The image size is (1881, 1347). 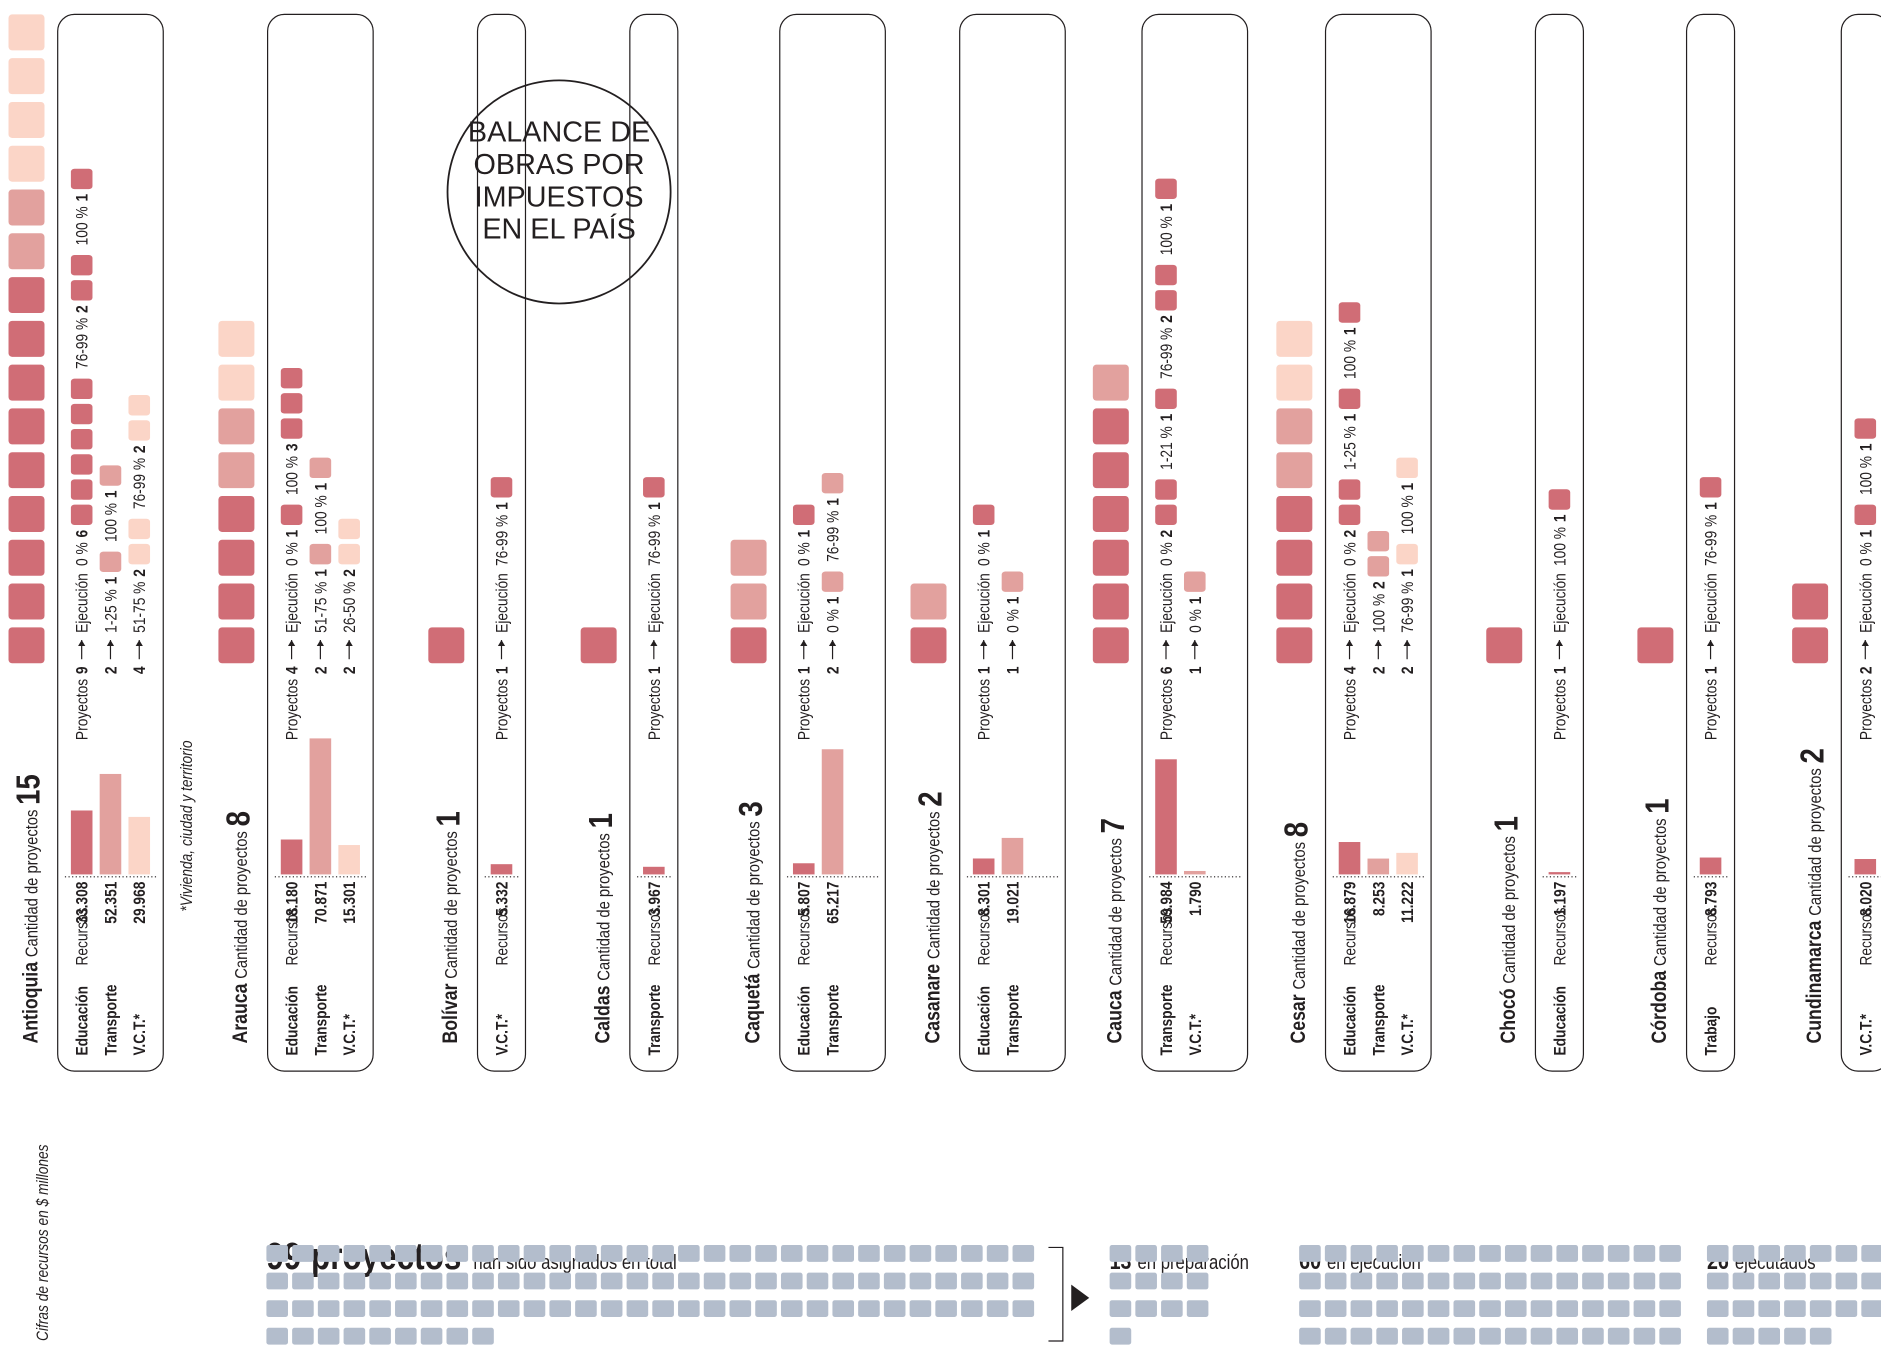 What do you see at coordinates (933, 1004) in the screenshot?
I see `department-name: Casanare` at bounding box center [933, 1004].